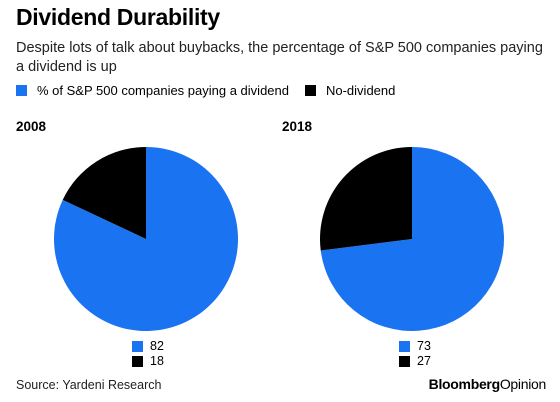 The width and height of the screenshot is (560, 402). Describe the element at coordinates (297, 126) in the screenshot. I see `pie-title-2018: 2018` at that location.